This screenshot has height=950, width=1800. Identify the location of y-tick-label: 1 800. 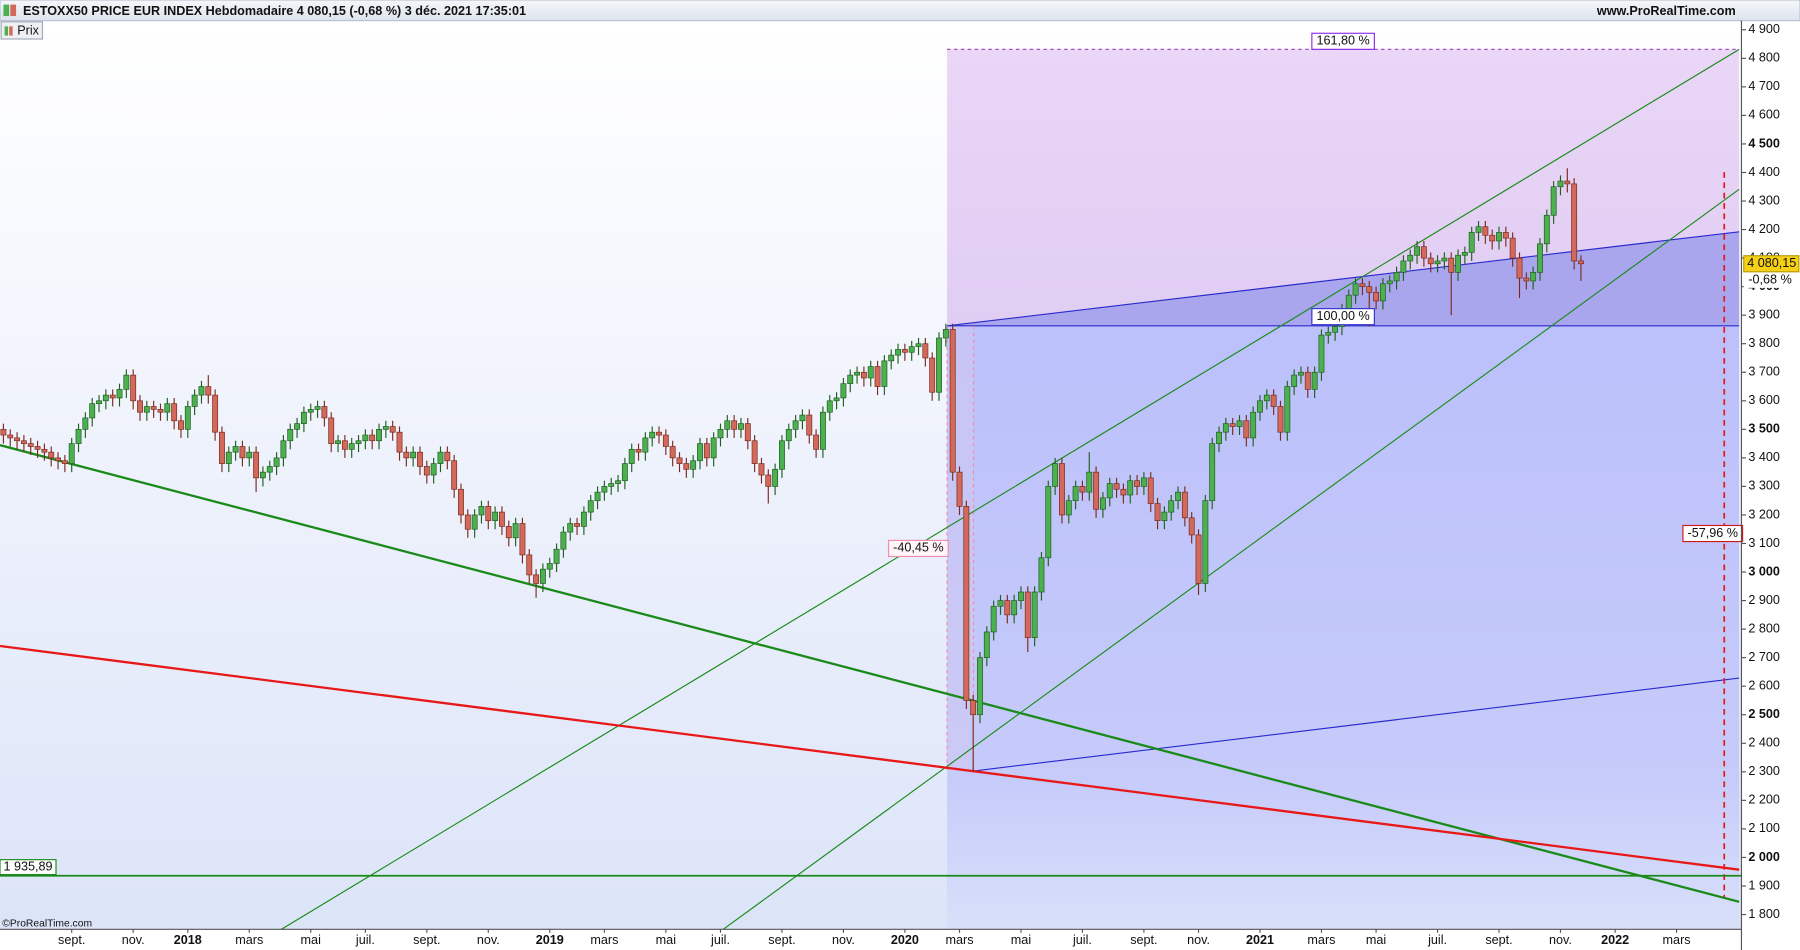
(1764, 914).